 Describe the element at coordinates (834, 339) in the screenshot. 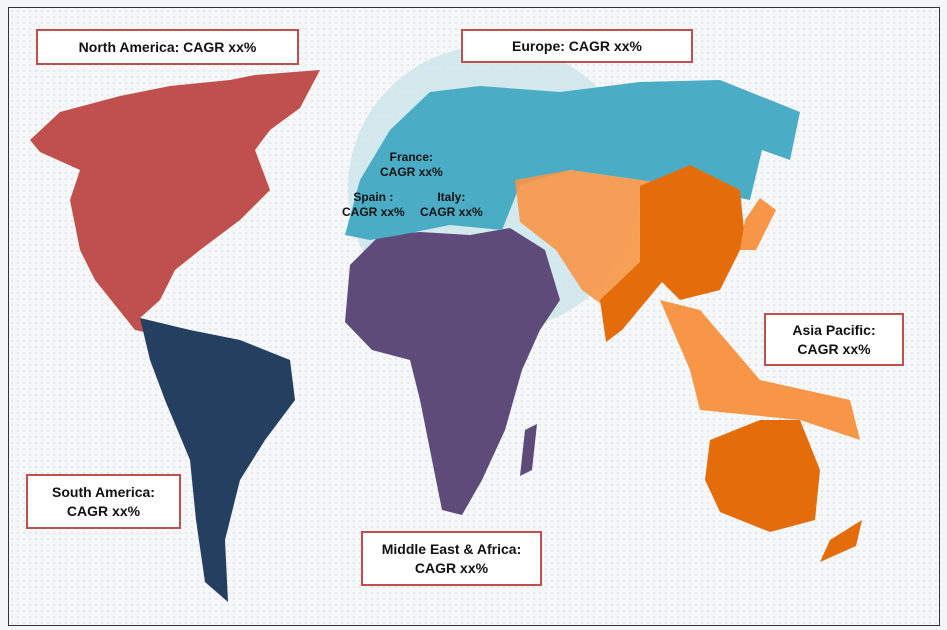

I see `asia-pacific-label: Asia Pacific: CAGR xx%` at that location.